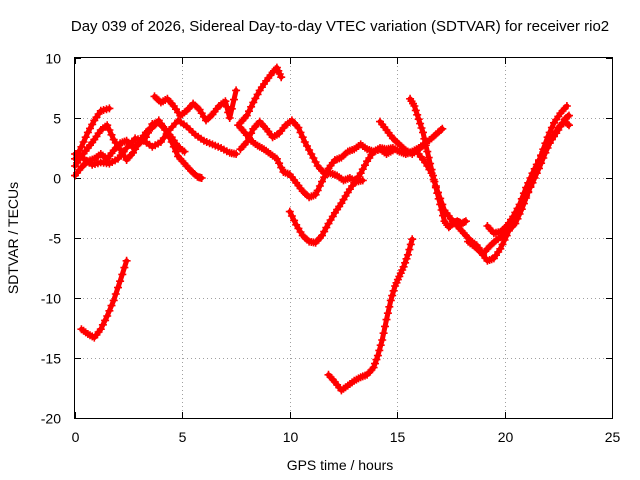  Describe the element at coordinates (53, 59) in the screenshot. I see `y-tick-label: 10` at that location.